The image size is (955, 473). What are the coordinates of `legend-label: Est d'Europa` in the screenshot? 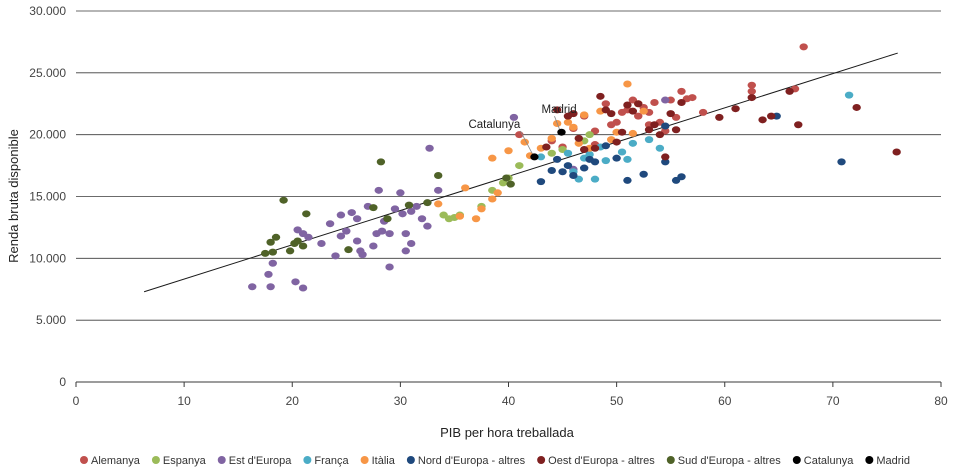 It's located at (261, 461).